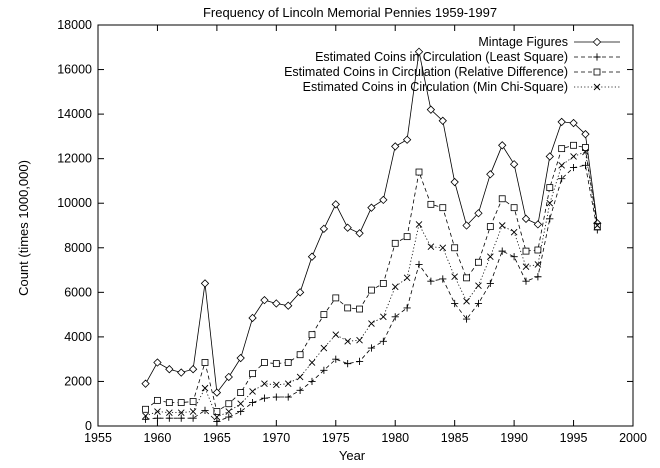 The height and width of the screenshot is (468, 660). I want to click on legend-marker, so click(597, 87).